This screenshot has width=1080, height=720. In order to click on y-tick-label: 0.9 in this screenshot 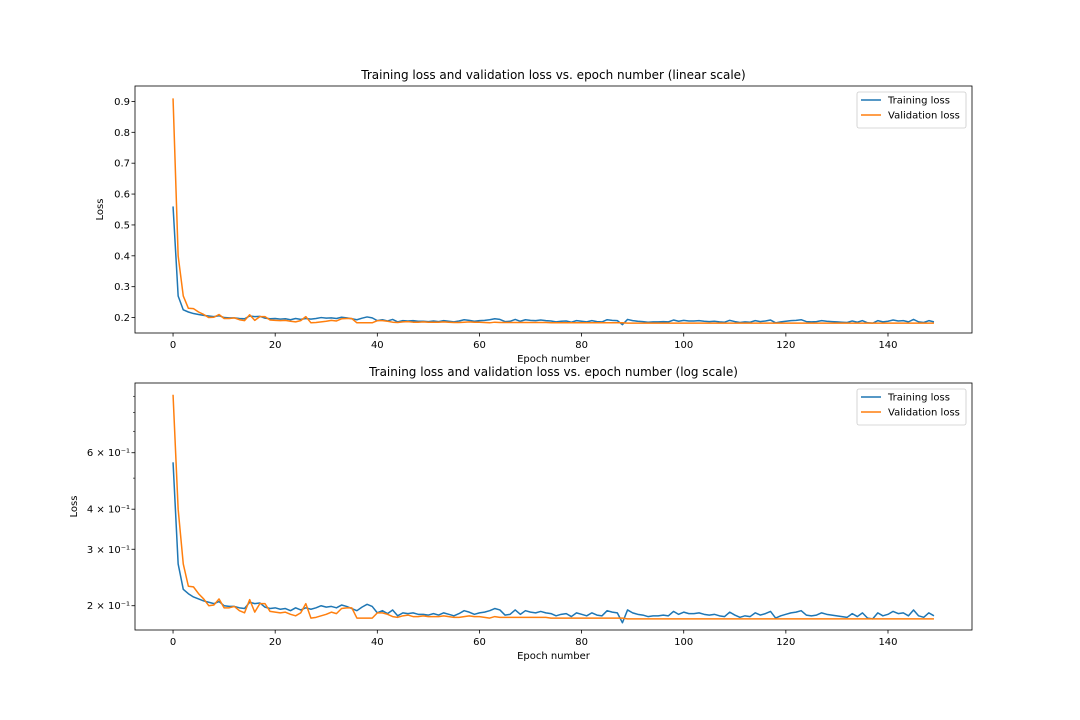, I will do `click(122, 102)`.